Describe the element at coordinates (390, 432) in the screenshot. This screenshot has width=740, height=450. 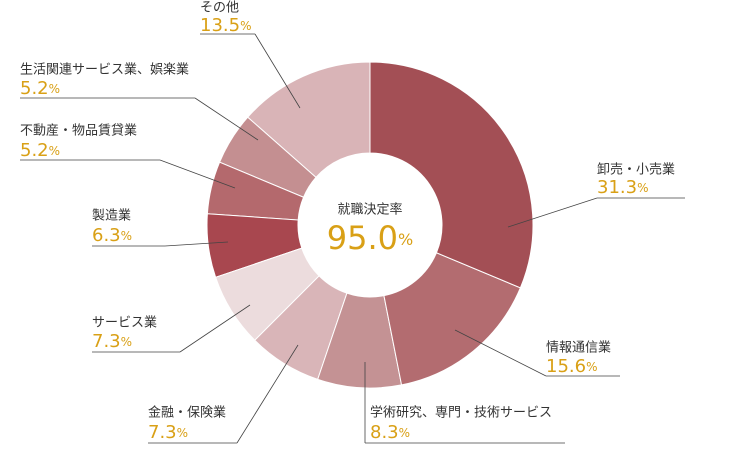
I see `value-label: 8.3%` at that location.